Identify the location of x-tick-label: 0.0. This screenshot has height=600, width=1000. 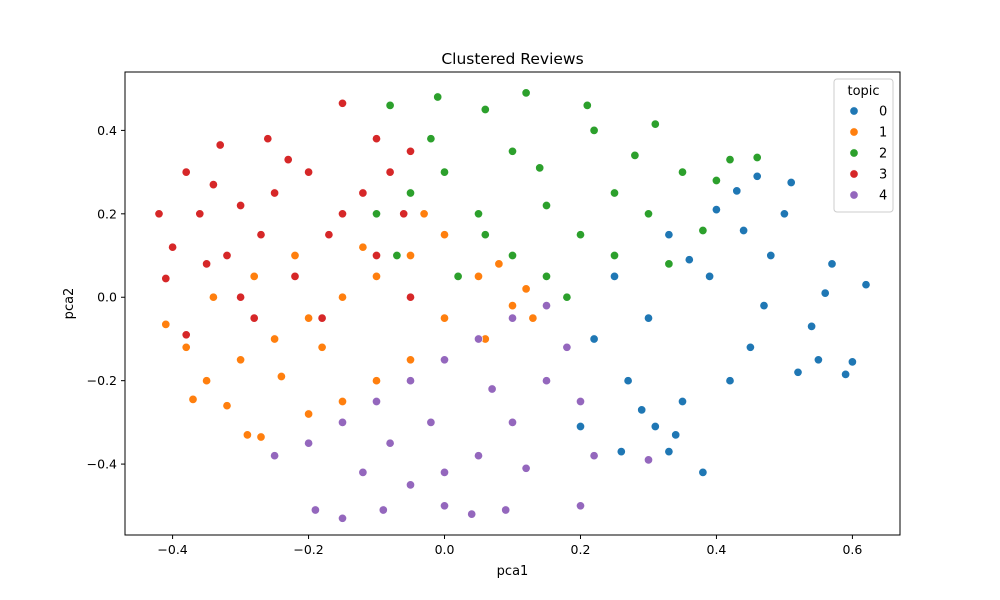
(445, 549).